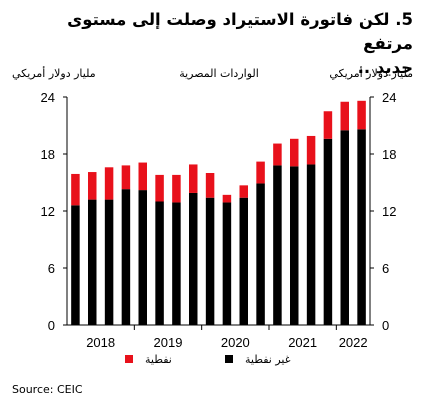 Image resolution: width=425 pixels, height=413 pixels. I want to click on y-tick-label-right-1: 6, so click(385, 268).